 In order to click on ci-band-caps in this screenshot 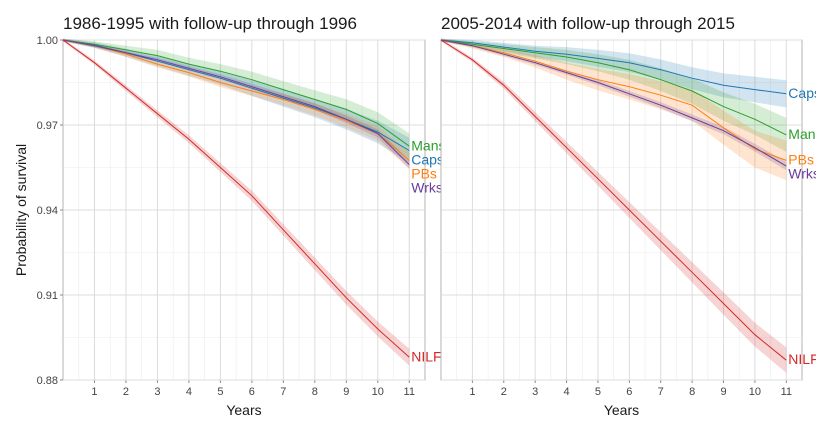, I will do `click(614, 73)`.